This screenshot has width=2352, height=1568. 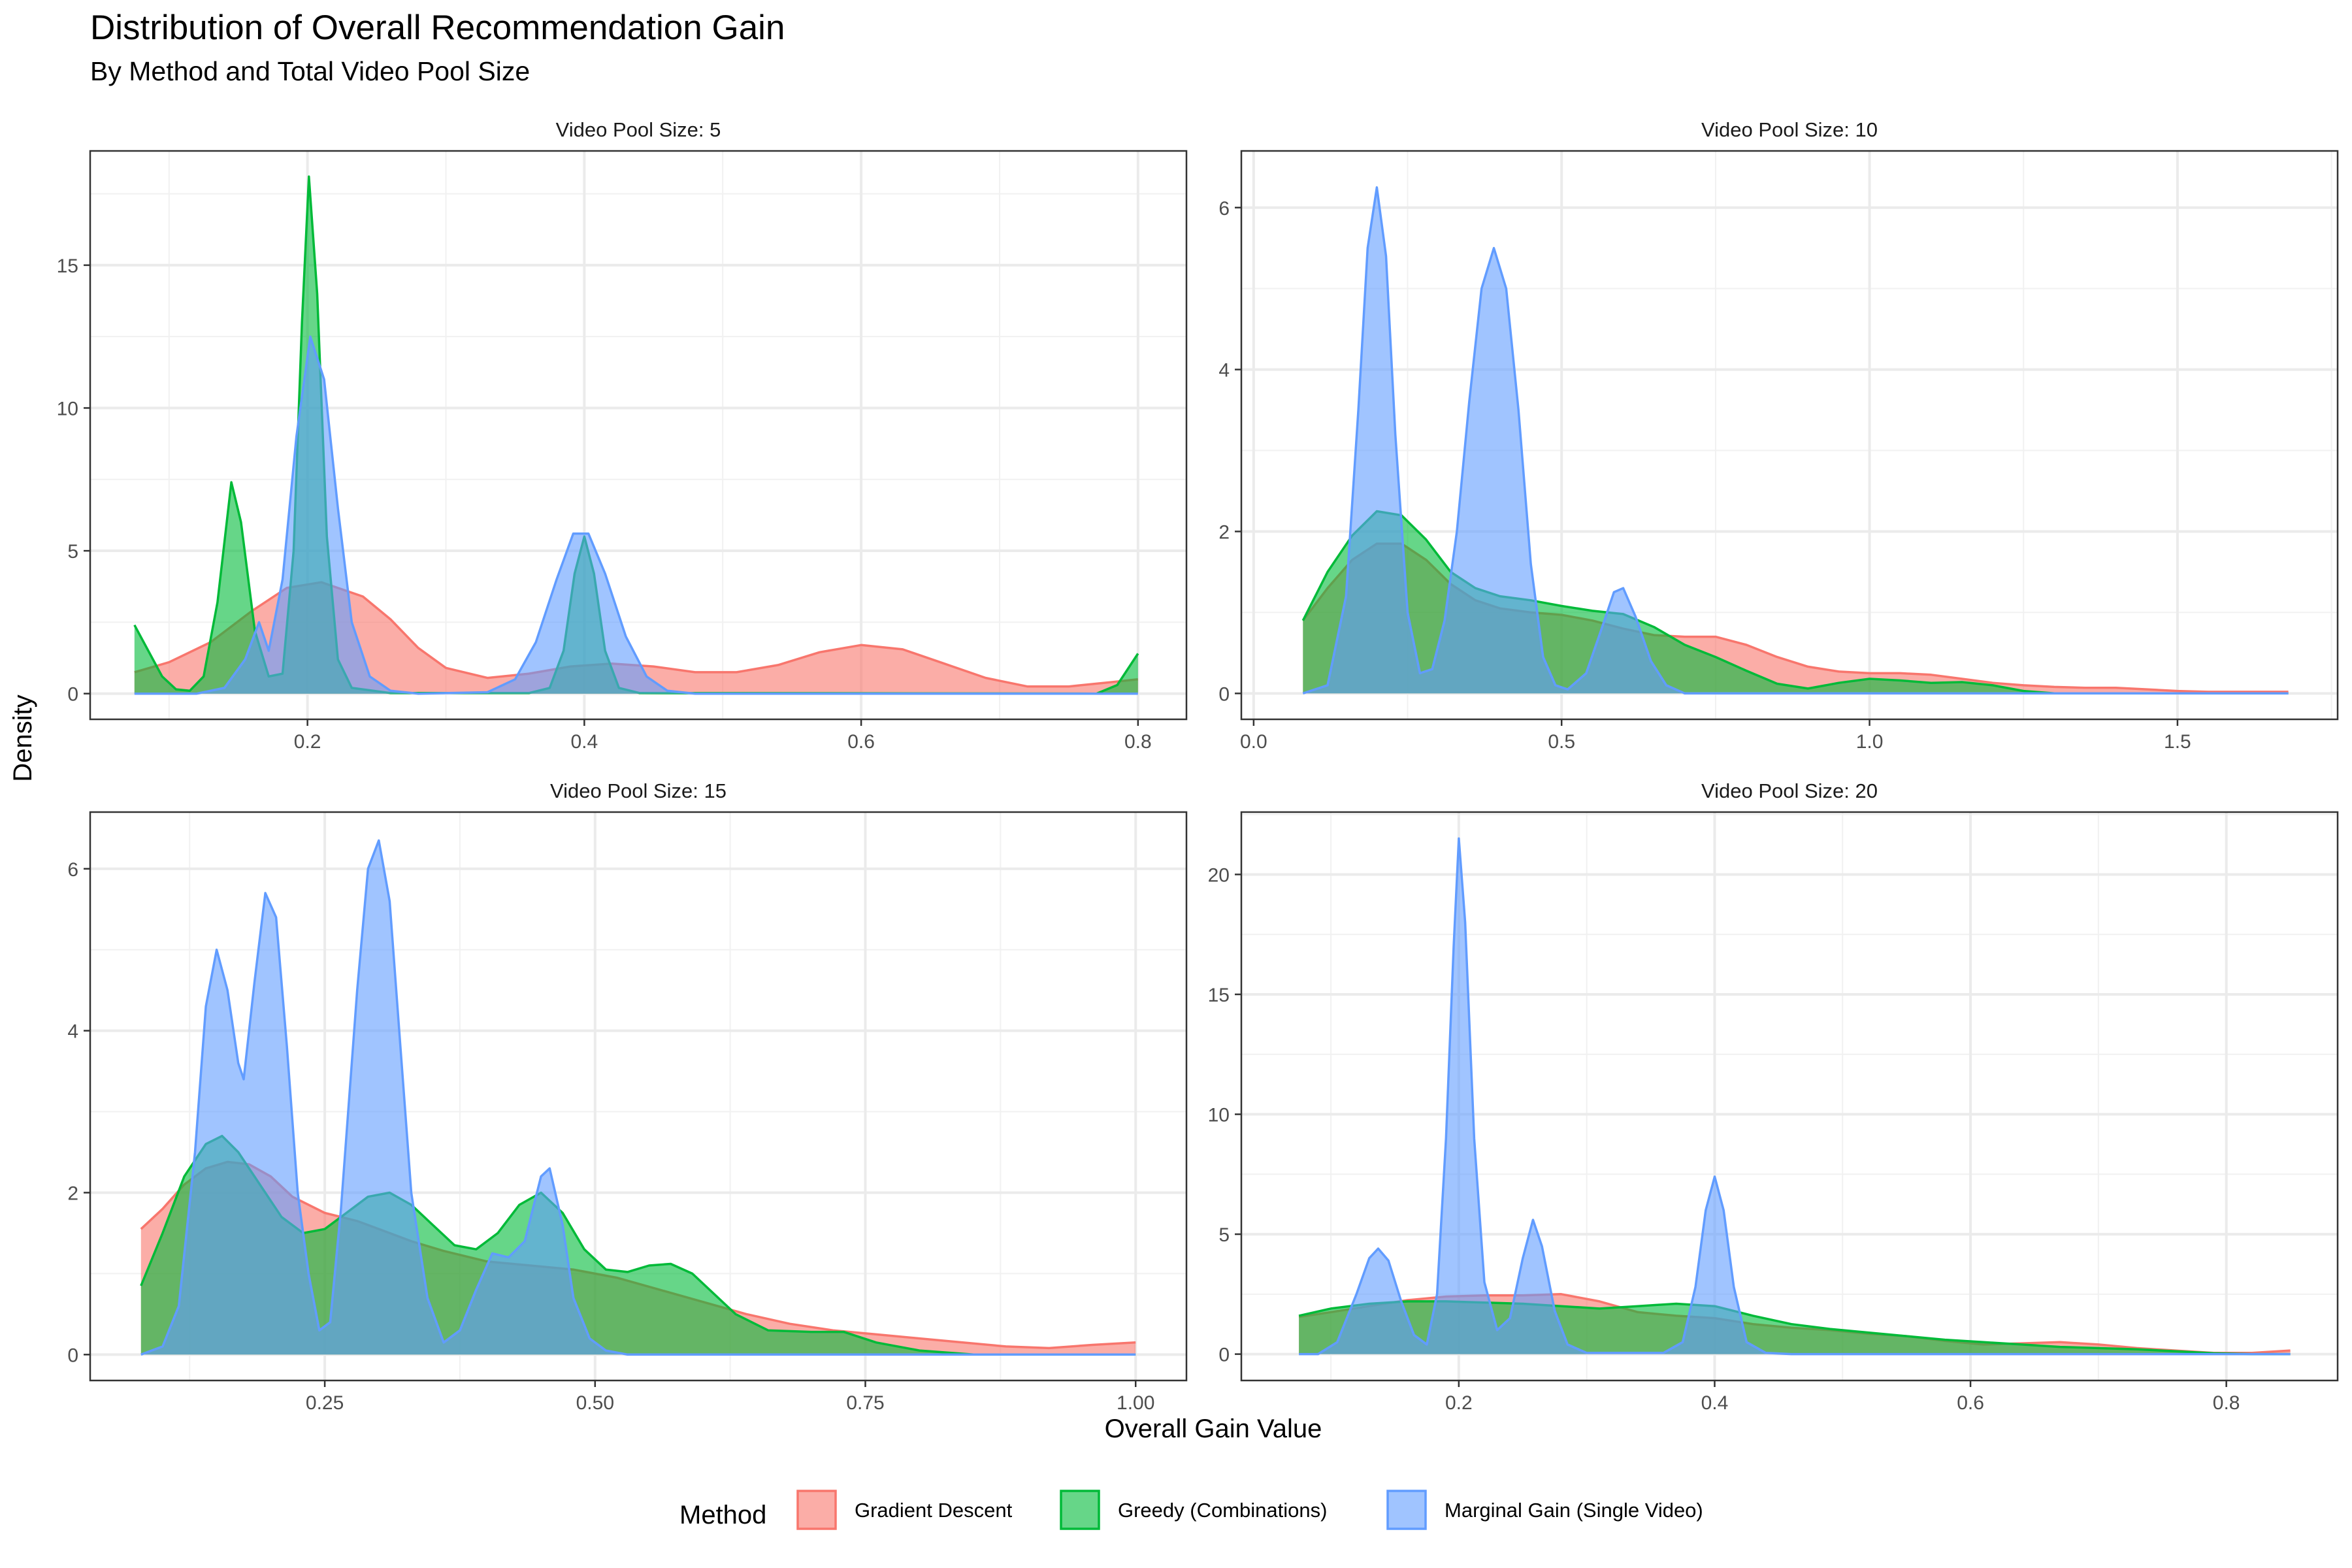 I want to click on panel-3-x-tick-label: 0.75, so click(x=865, y=1403).